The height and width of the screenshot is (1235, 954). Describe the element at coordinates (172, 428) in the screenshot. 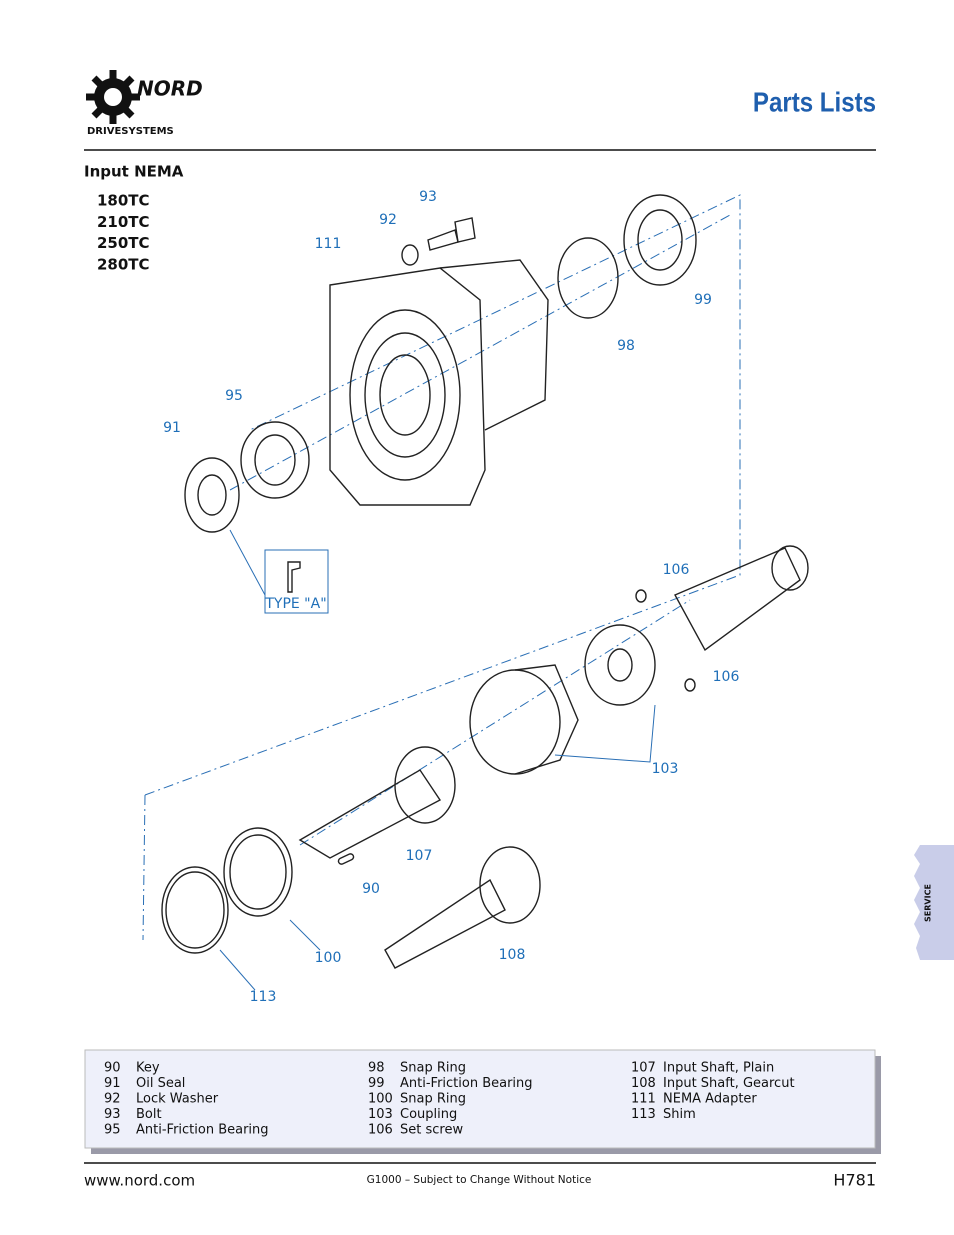

I see `callout: 91` at that location.